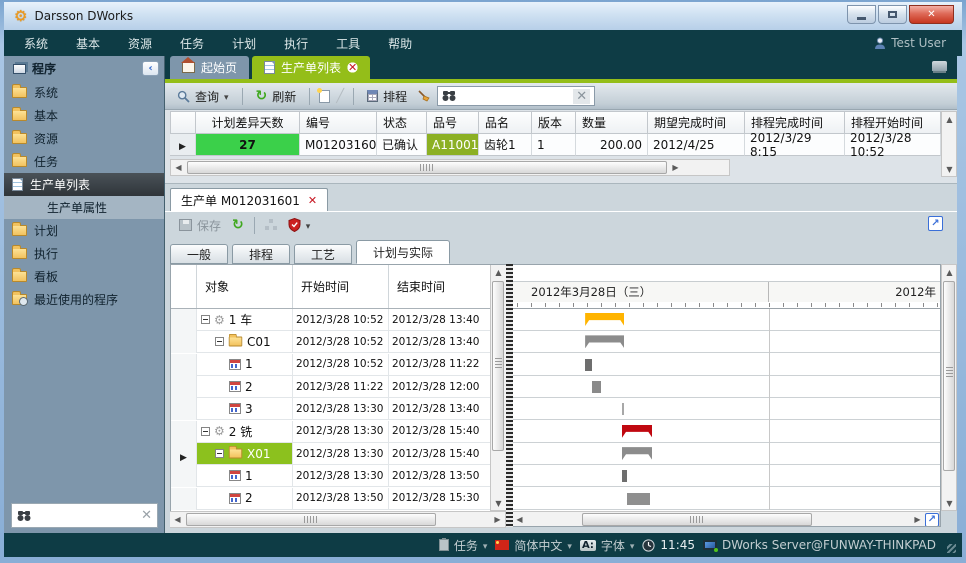  Describe the element at coordinates (244, 43) in the screenshot. I see `menu-item: 计划` at that location.